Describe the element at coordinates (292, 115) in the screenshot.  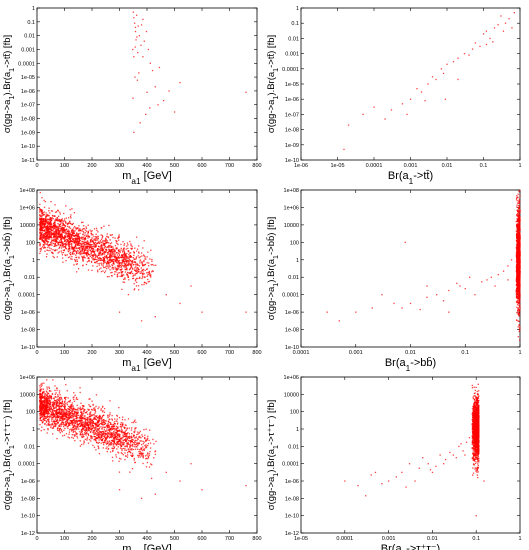
I see `y-tick-label: 1e-07` at that location.